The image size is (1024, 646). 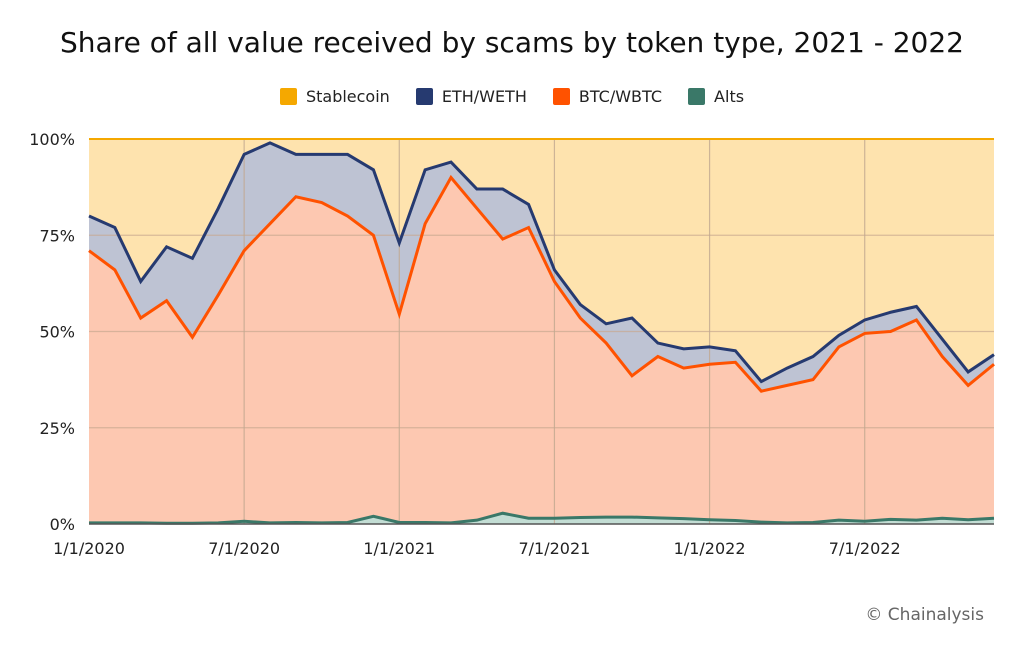 What do you see at coordinates (89, 548) in the screenshot?
I see `x-tick-label: 1/1/2020` at bounding box center [89, 548].